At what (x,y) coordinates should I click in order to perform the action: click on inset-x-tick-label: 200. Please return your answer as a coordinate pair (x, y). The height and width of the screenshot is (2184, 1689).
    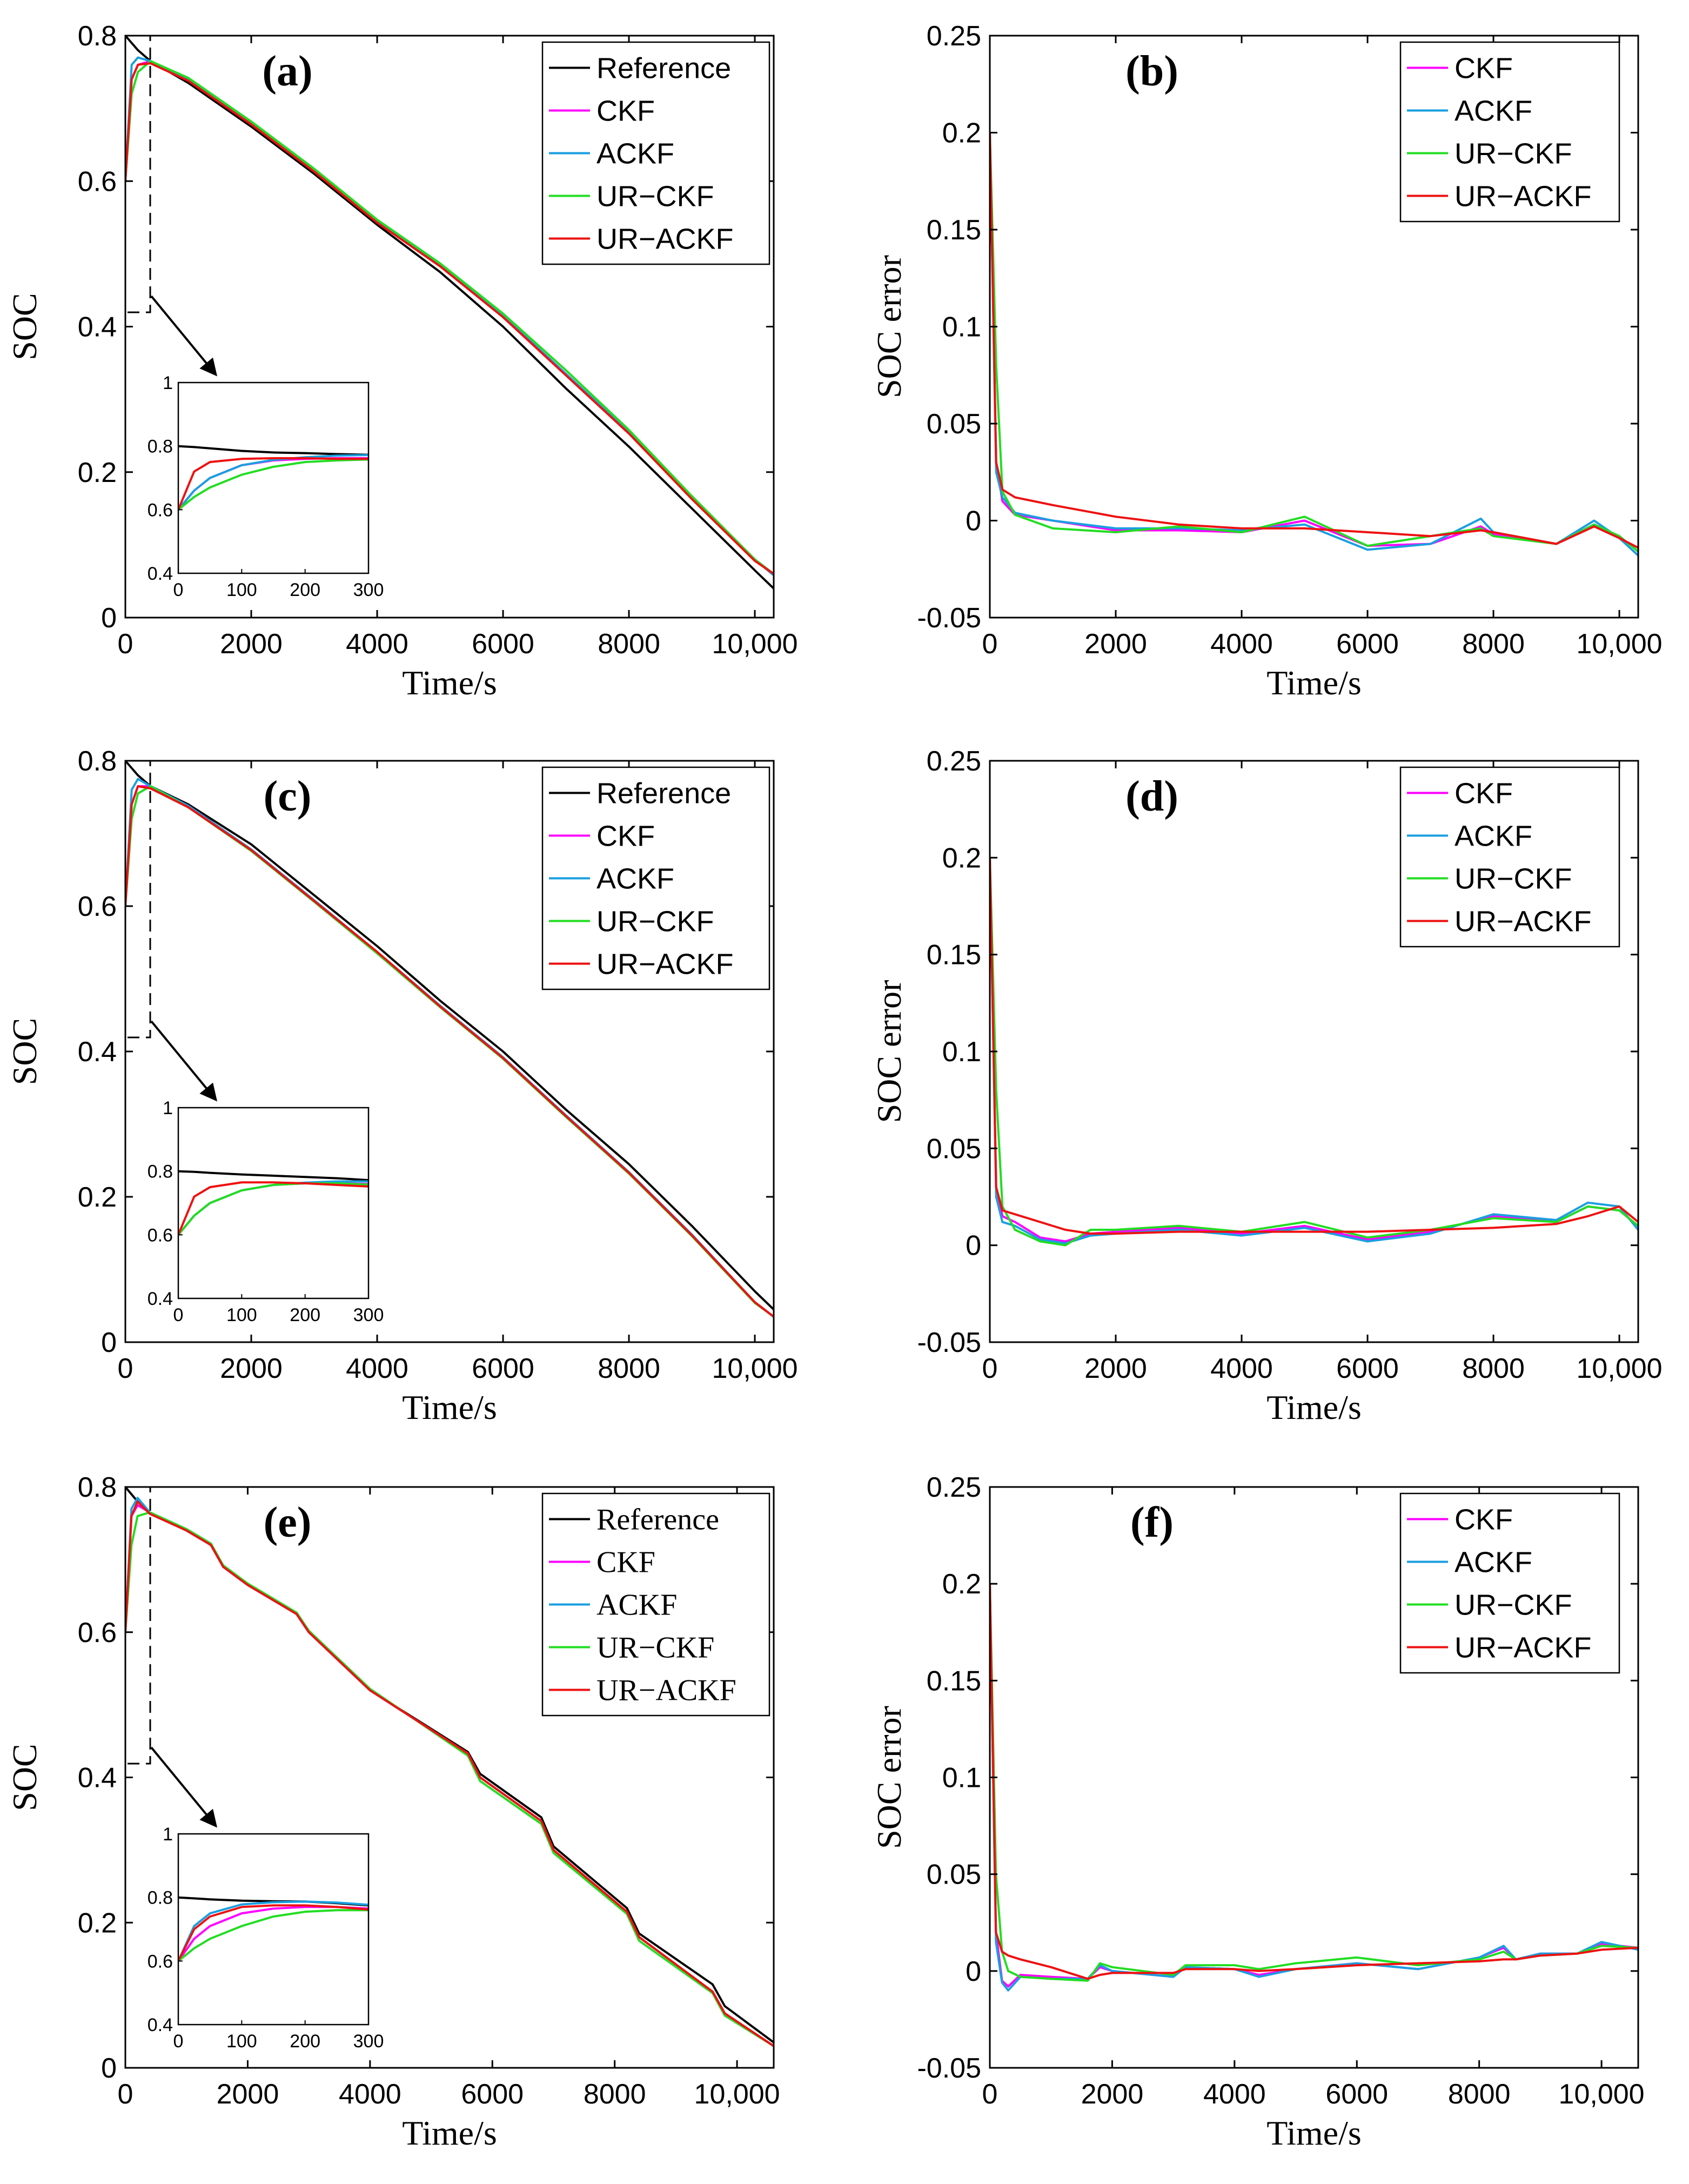
    Looking at the image, I should click on (305, 590).